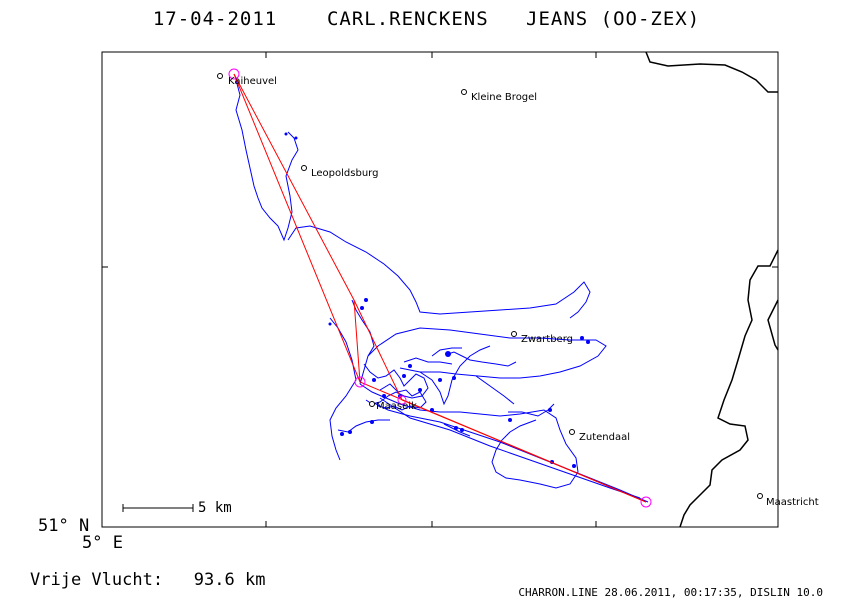  Describe the element at coordinates (514, 334) in the screenshot. I see `town-marker-zwartberg` at that location.